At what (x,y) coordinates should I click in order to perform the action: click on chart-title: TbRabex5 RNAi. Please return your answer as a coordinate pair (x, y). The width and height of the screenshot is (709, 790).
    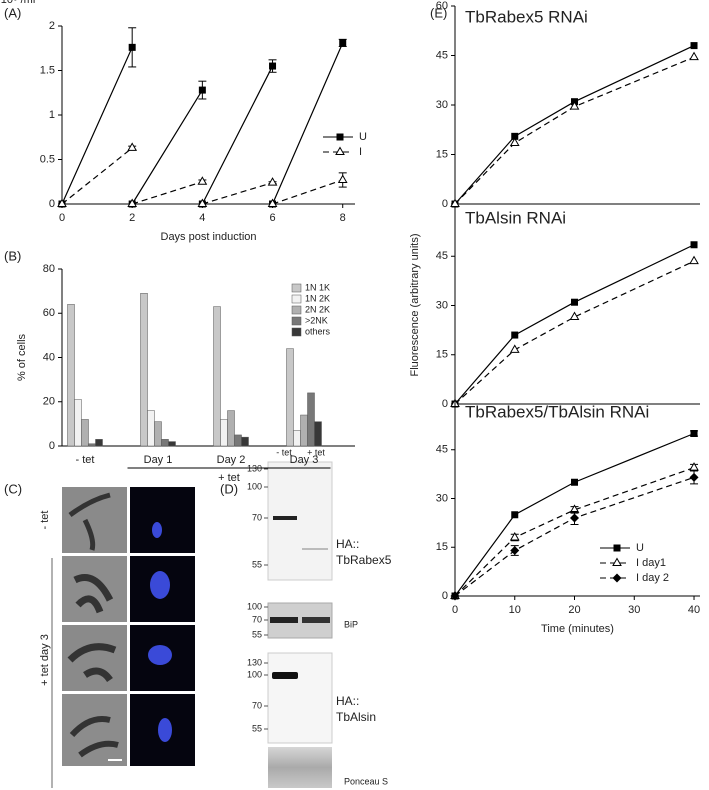
    Looking at the image, I should click on (526, 16).